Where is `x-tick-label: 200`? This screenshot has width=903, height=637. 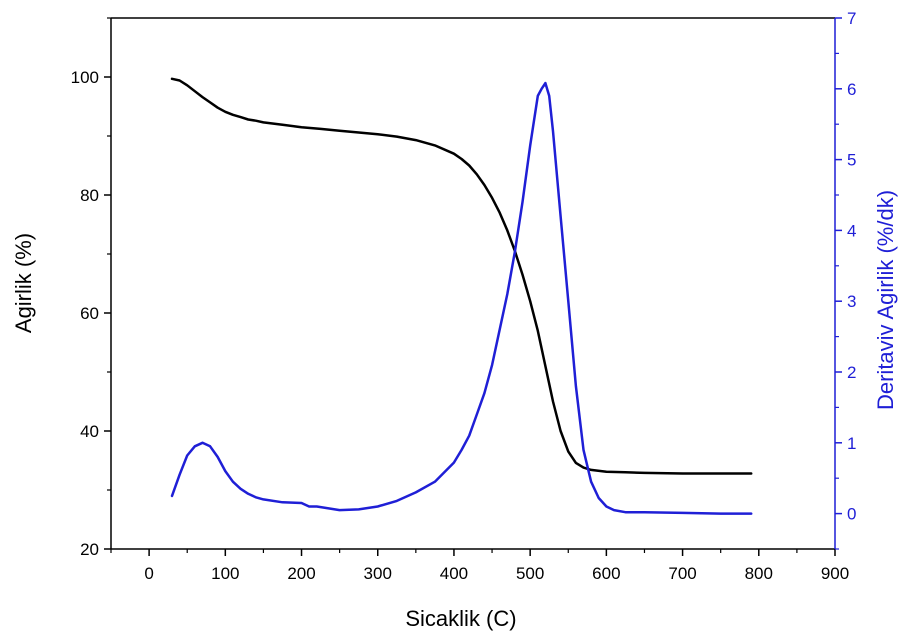 x-tick-label: 200 is located at coordinates (301, 573).